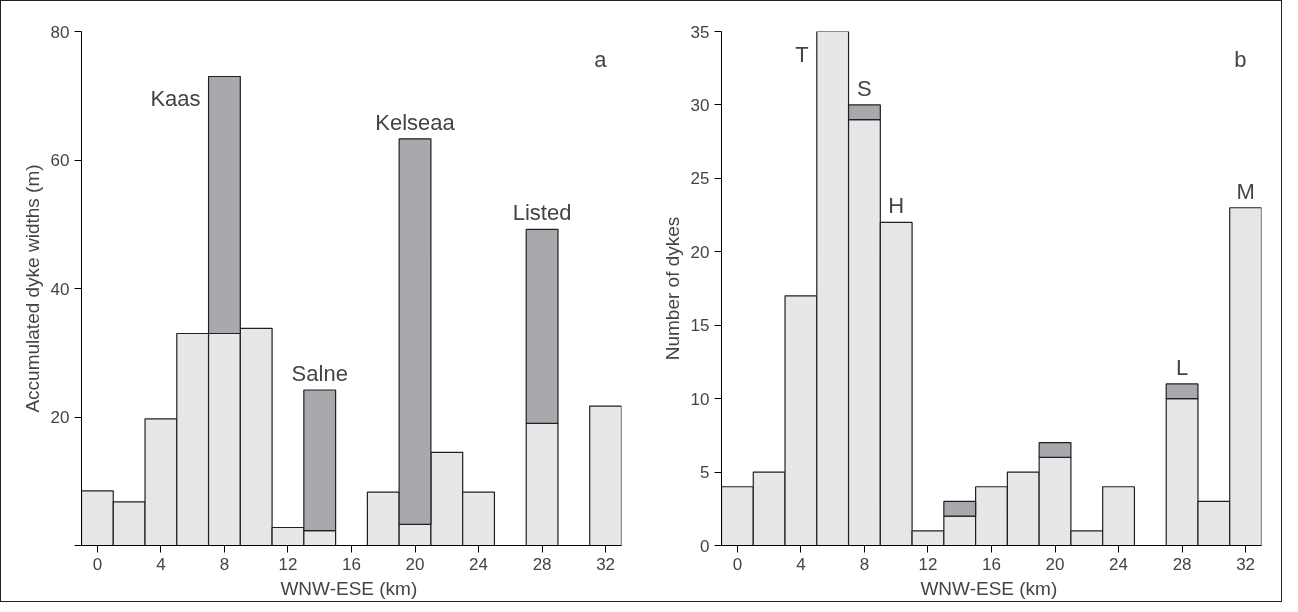  What do you see at coordinates (672, 288) in the screenshot?
I see `y-axis-title: Number of dykes` at bounding box center [672, 288].